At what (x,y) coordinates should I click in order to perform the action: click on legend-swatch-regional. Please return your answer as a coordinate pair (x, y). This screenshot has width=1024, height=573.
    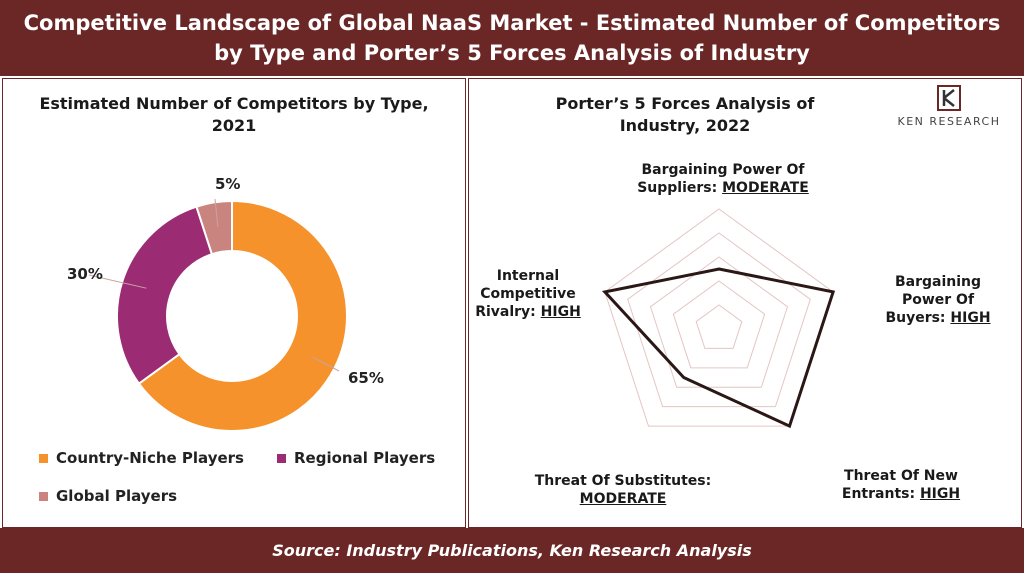
    Looking at the image, I should click on (281, 458).